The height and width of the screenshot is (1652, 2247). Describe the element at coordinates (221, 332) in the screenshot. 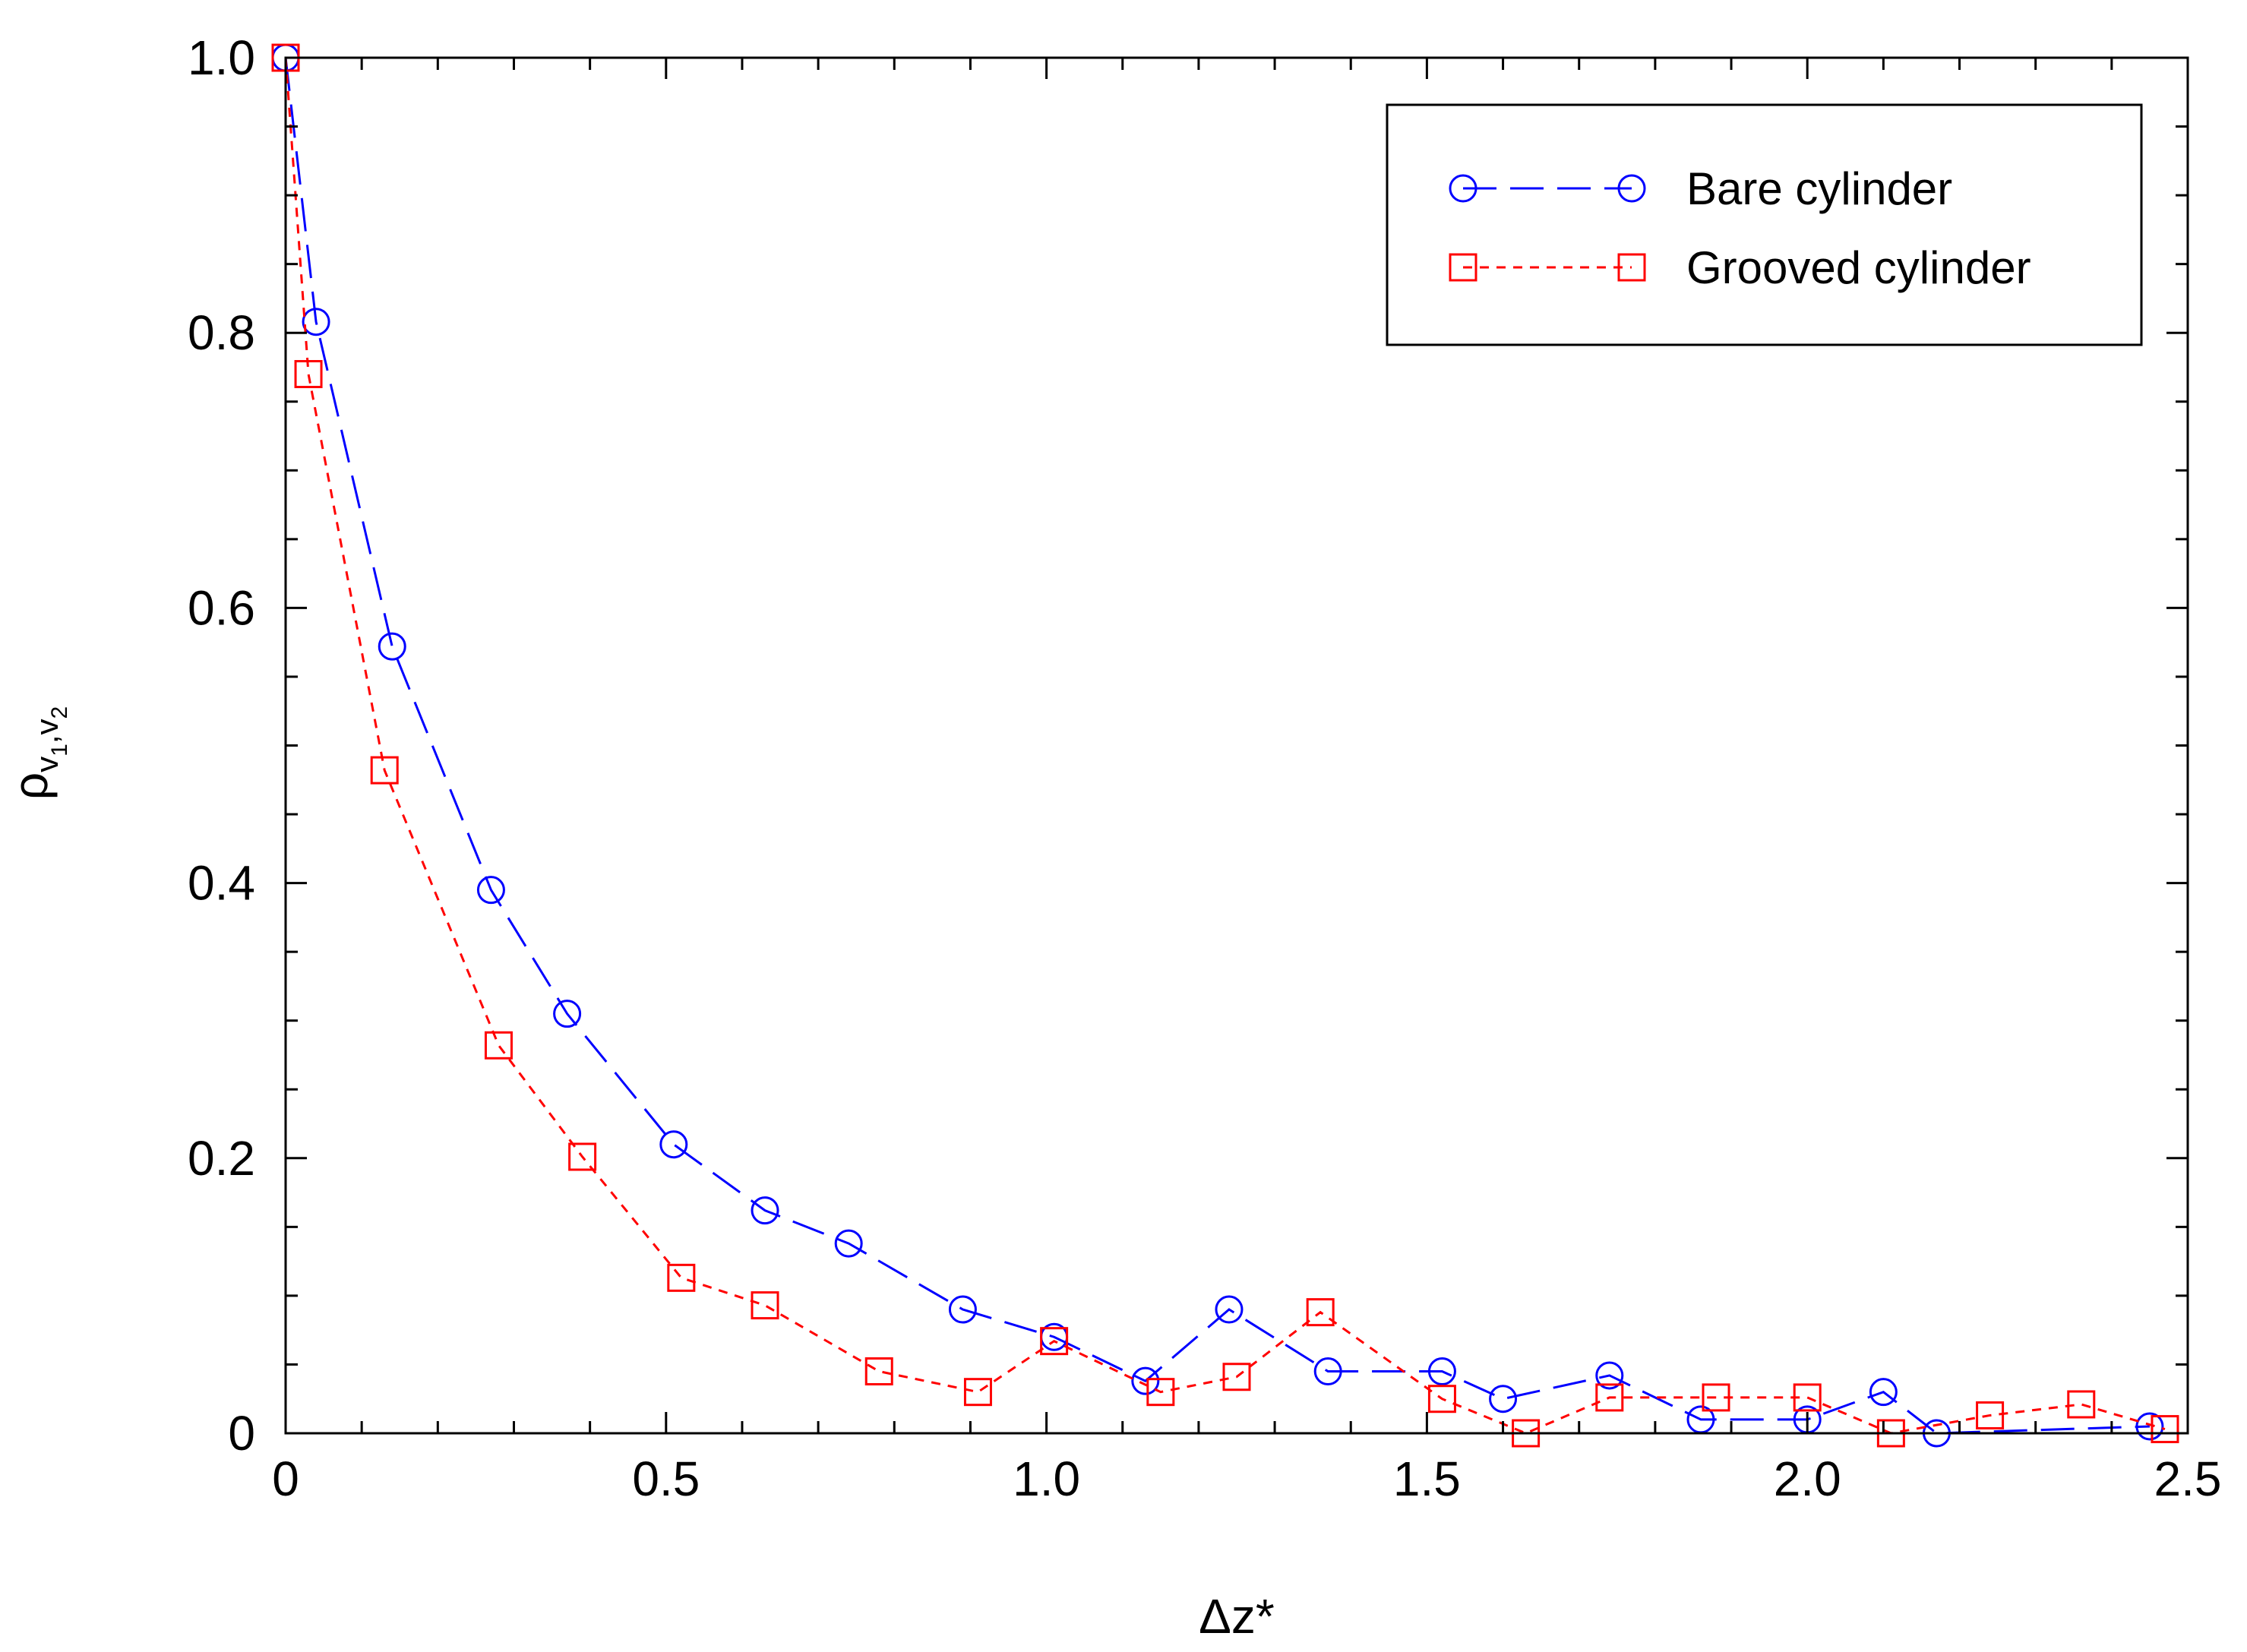

I see `y-tick-label: 0.8` at that location.